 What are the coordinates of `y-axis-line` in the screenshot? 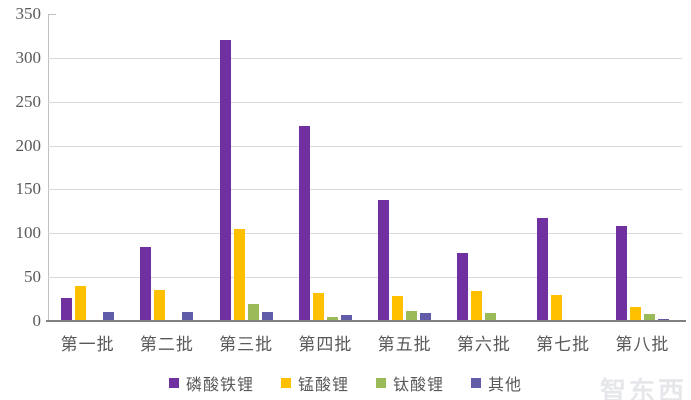 It's located at (48, 167).